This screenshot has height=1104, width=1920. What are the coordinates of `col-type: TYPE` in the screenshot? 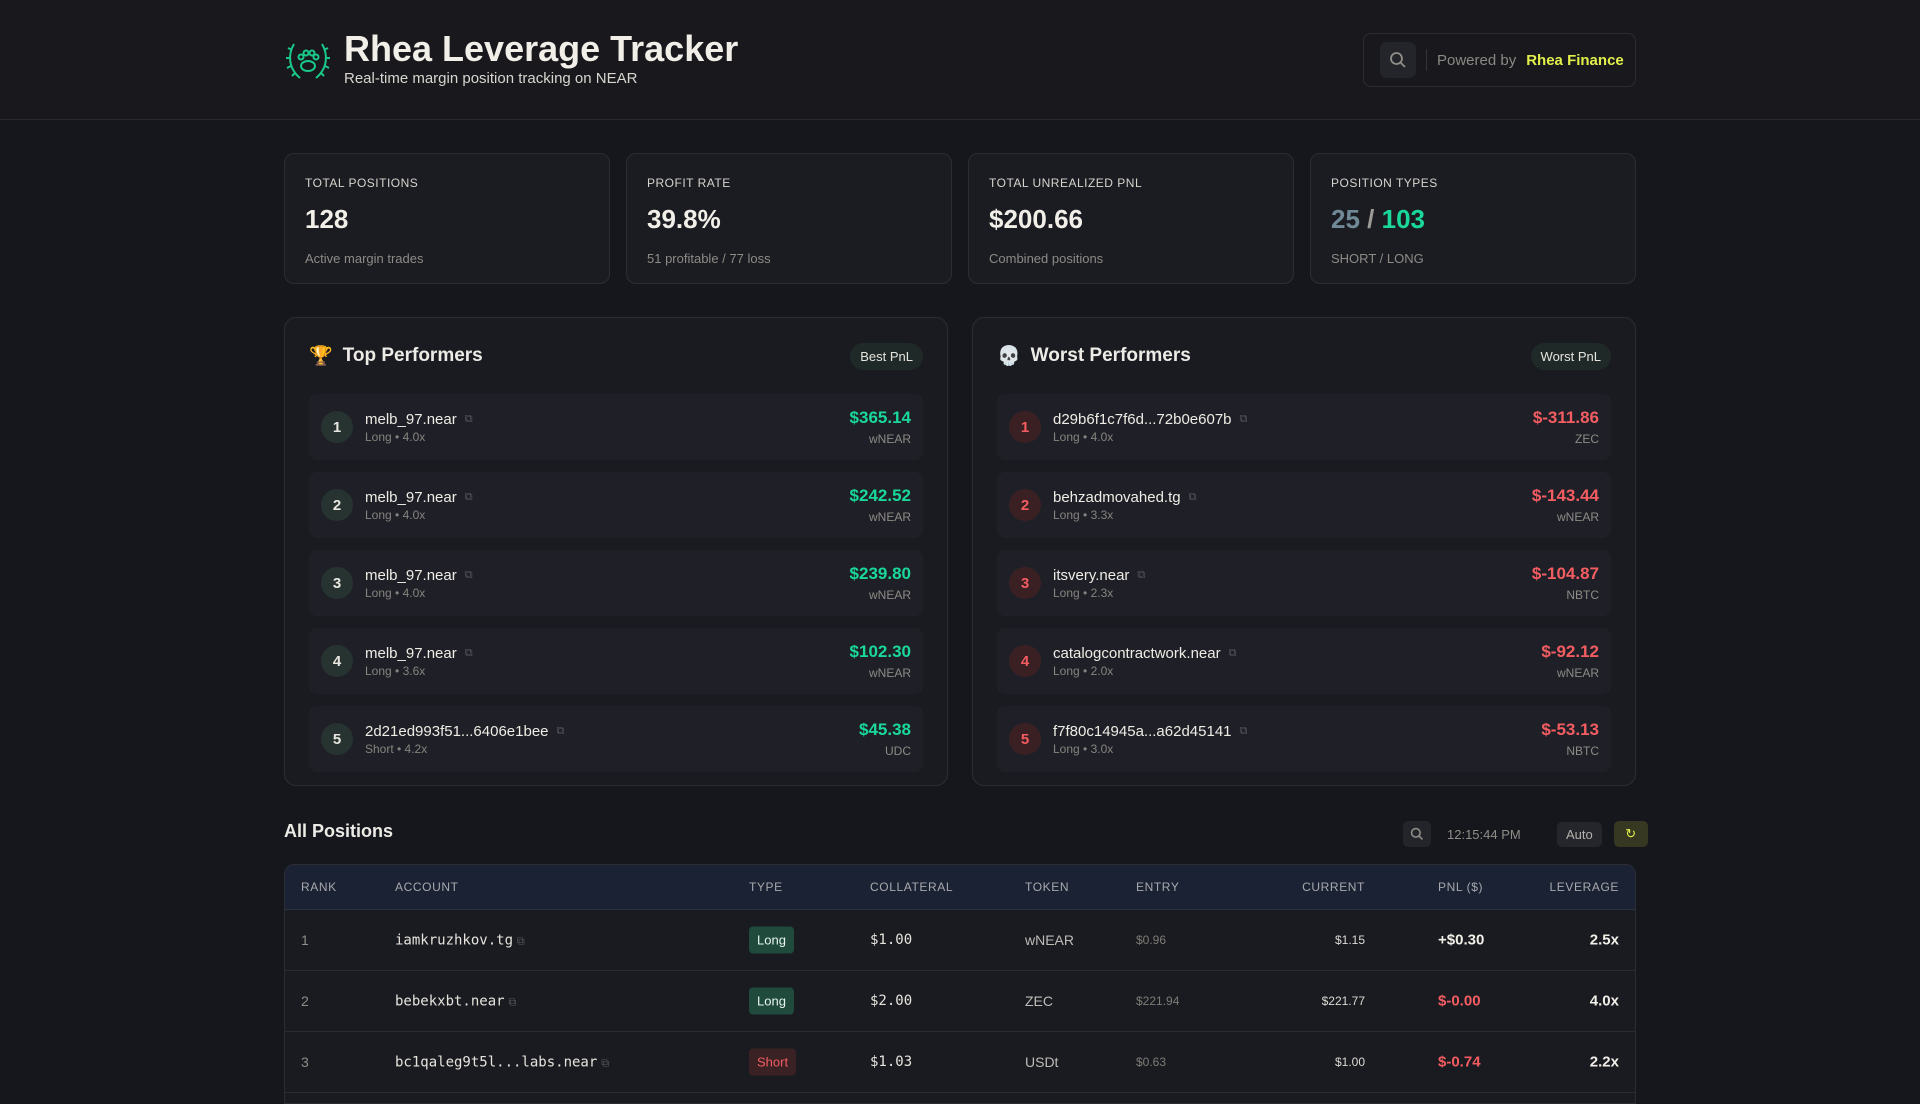 It's located at (766, 887).